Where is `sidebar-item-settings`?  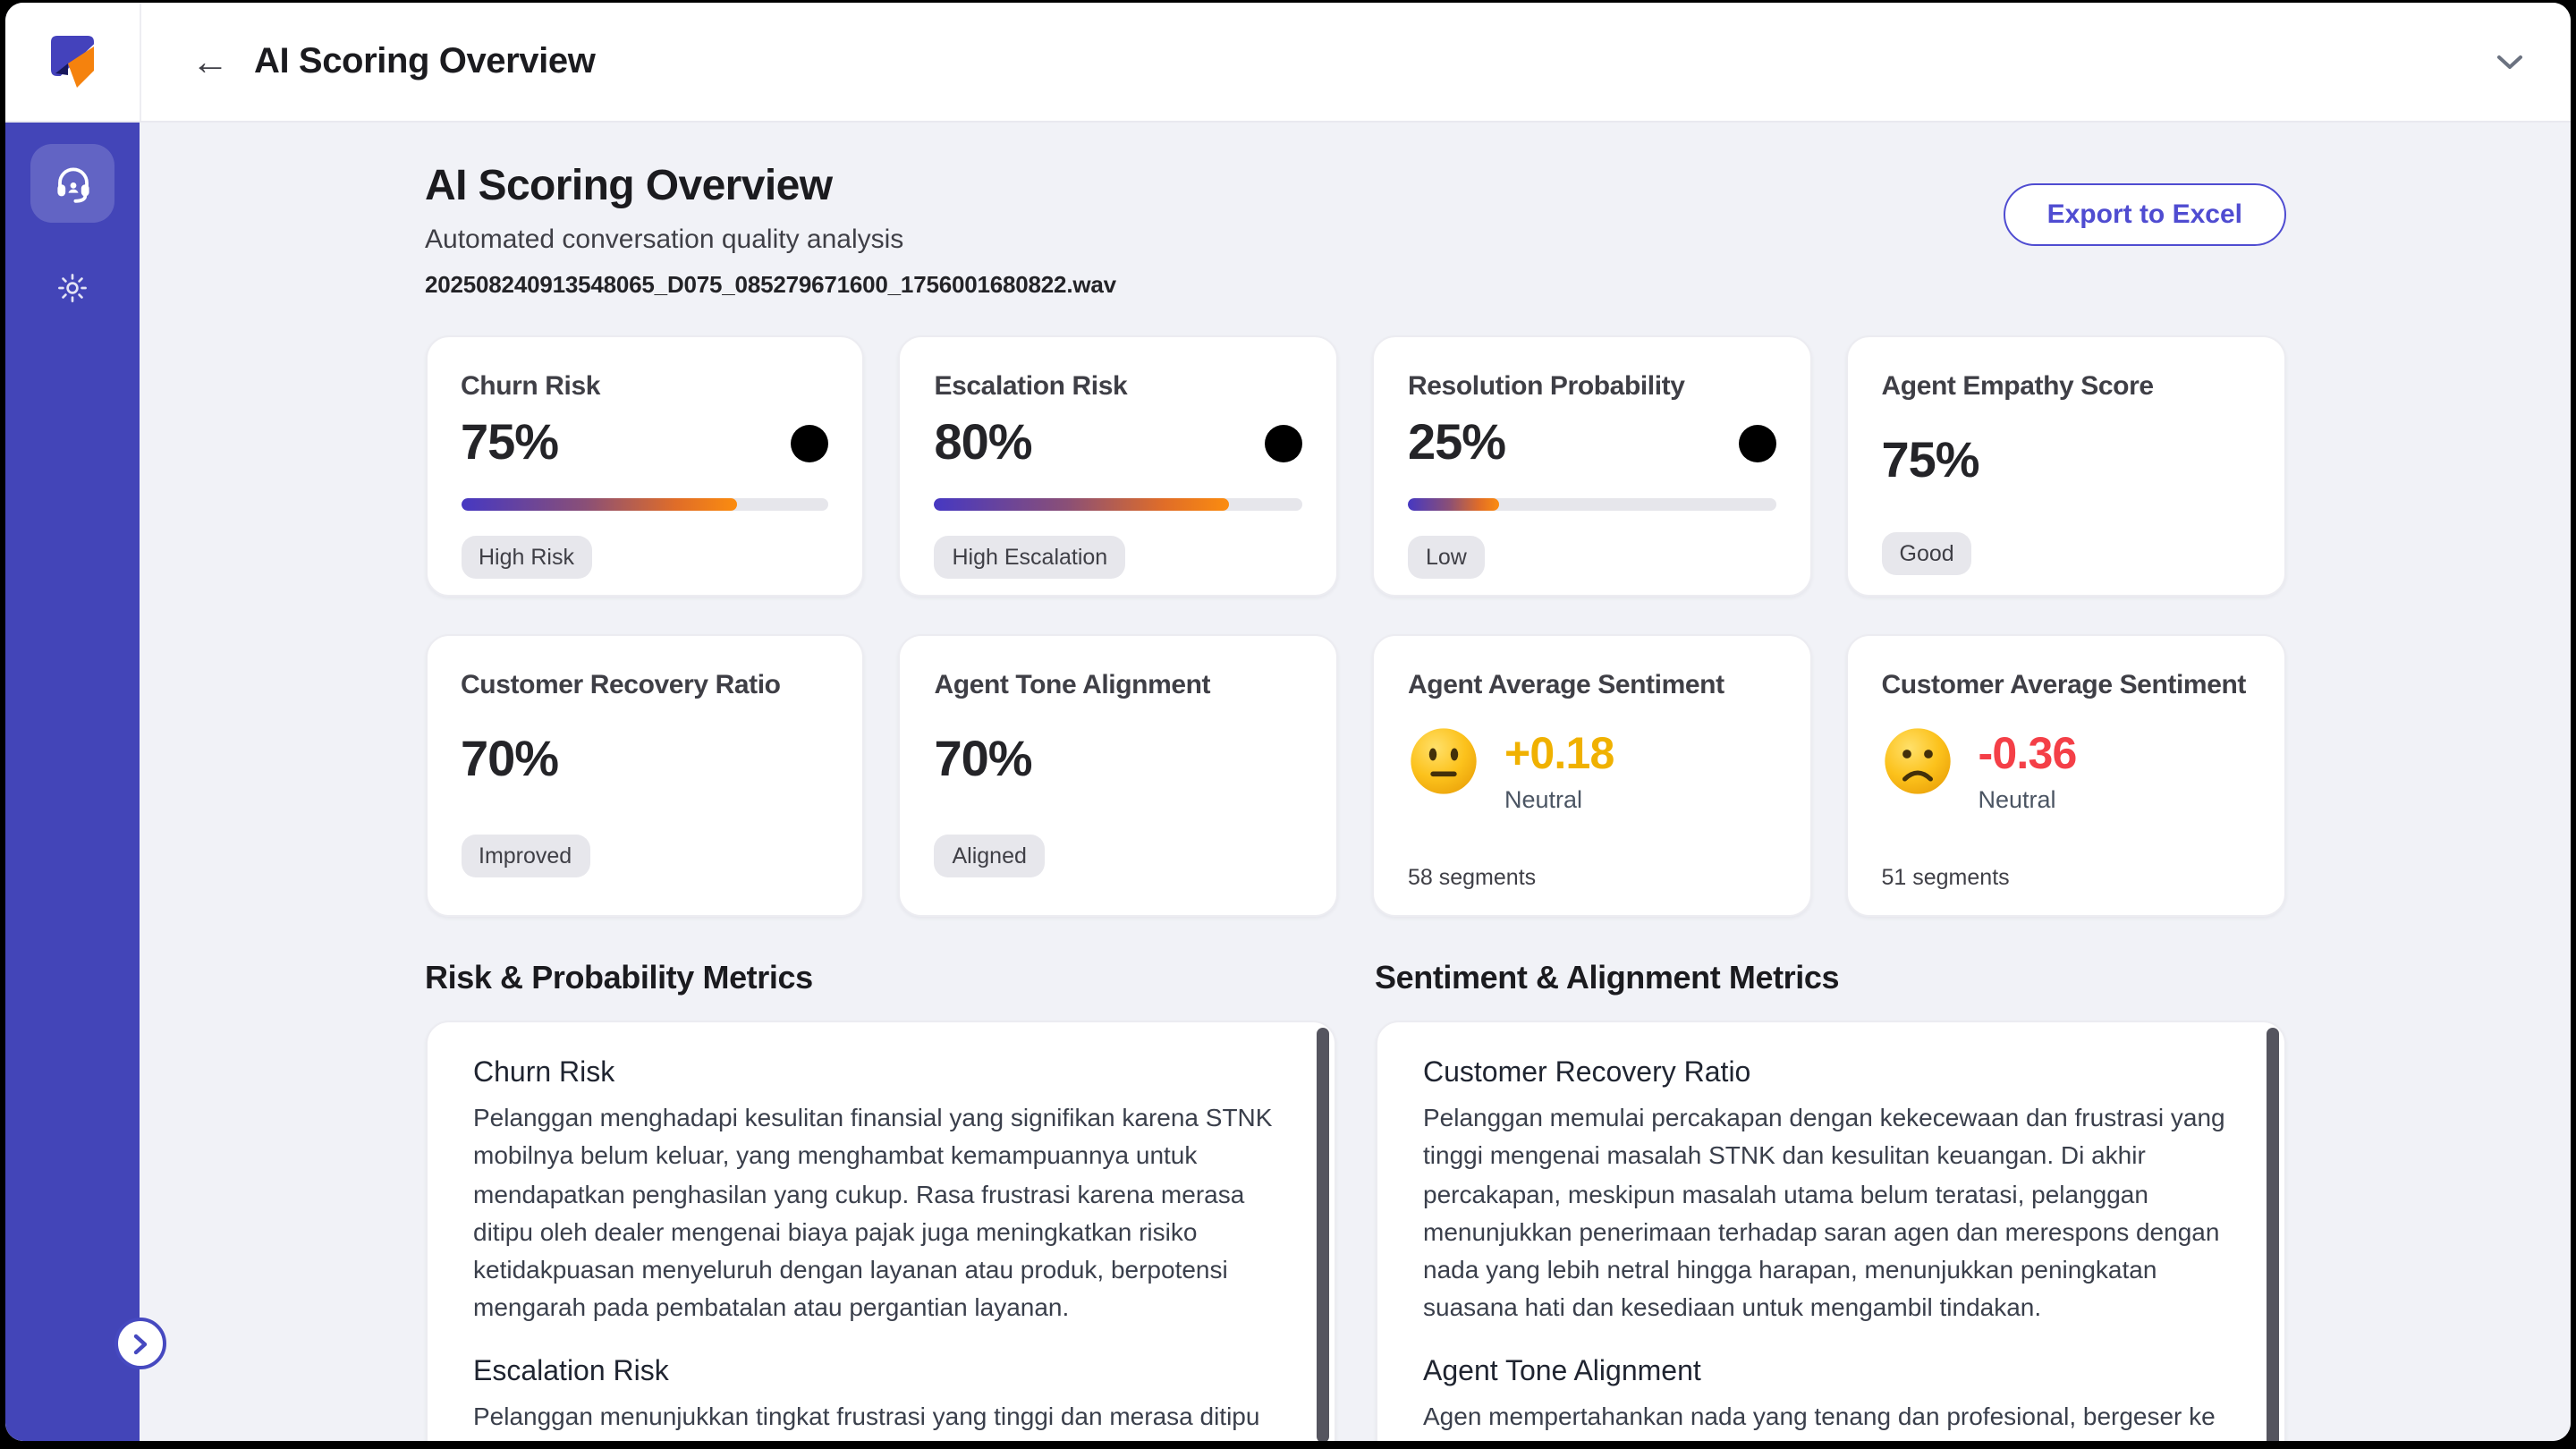
sidebar-item-settings is located at coordinates (72, 287).